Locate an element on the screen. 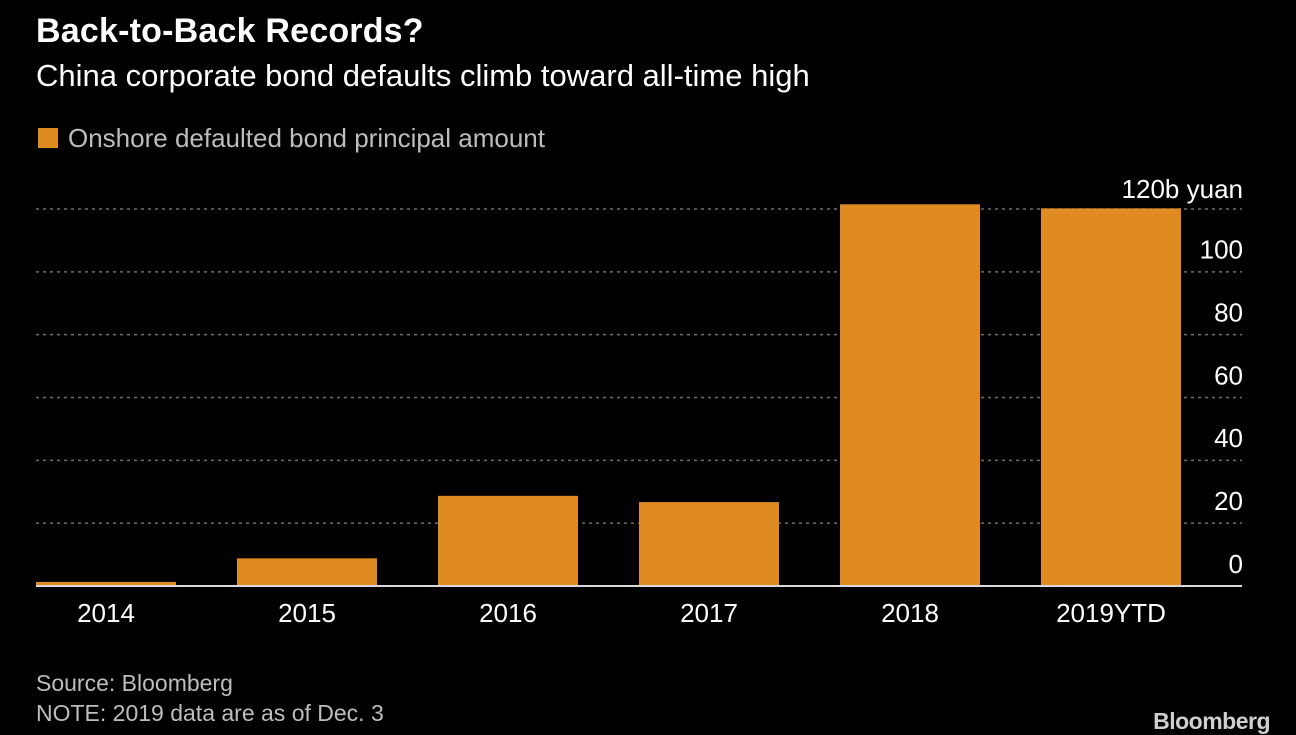  y-tick-label: 40 is located at coordinates (1228, 438).